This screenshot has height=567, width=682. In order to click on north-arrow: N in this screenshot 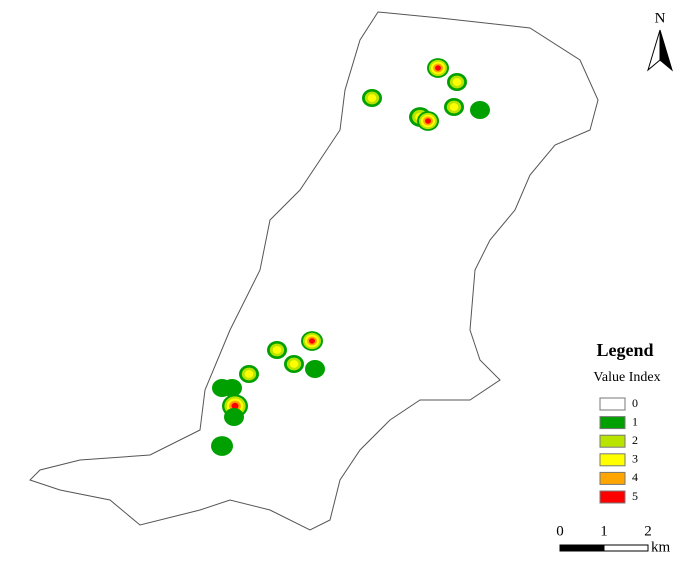, I will do `click(660, 41)`.